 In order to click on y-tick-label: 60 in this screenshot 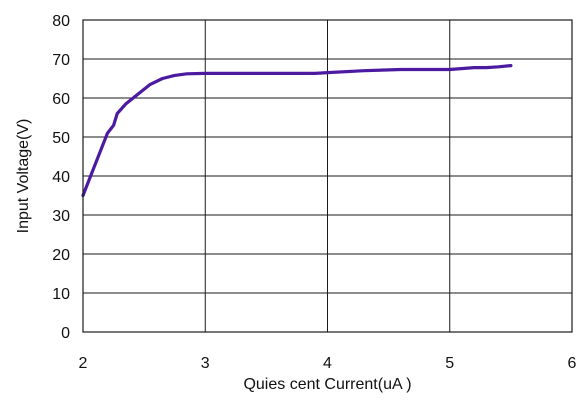, I will do `click(61, 99)`.